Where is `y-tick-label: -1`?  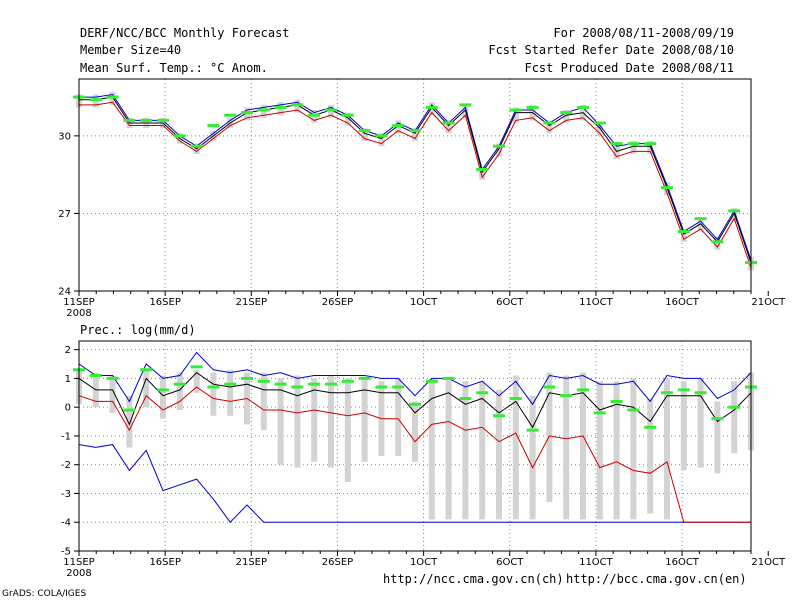 y-tick-label: -1 is located at coordinates (66, 436).